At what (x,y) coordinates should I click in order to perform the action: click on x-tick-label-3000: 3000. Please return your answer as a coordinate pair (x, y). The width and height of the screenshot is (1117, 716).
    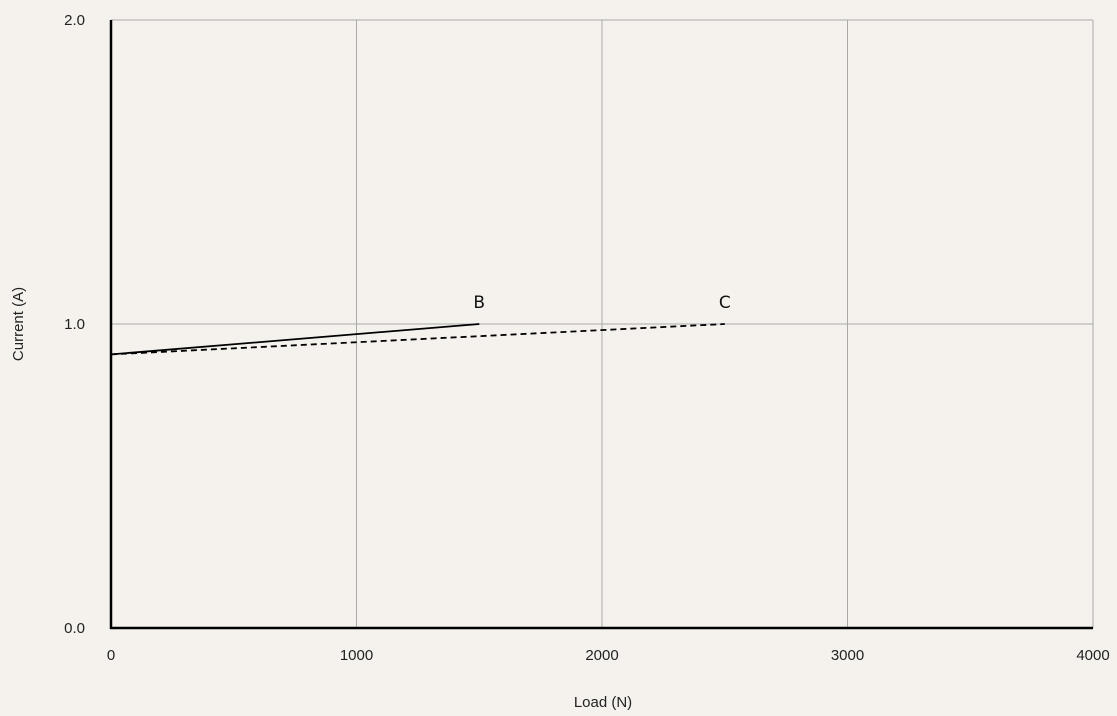
    Looking at the image, I should click on (847, 655).